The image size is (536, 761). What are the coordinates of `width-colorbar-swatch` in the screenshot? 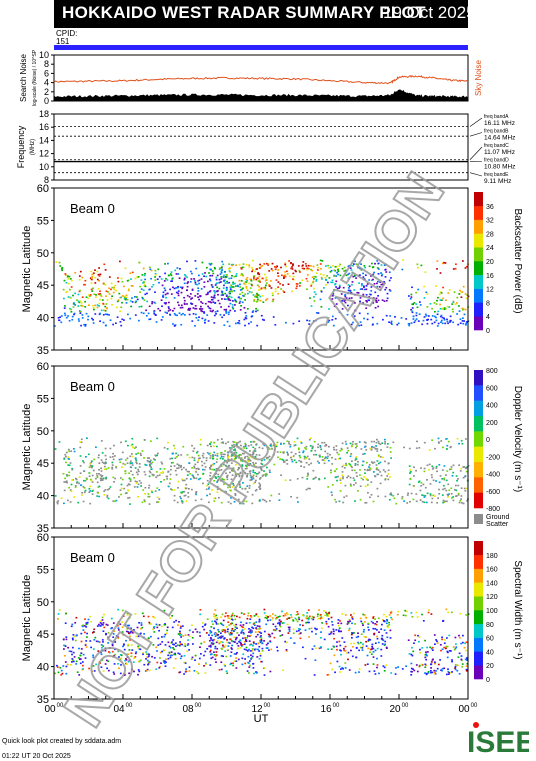 It's located at (478, 617).